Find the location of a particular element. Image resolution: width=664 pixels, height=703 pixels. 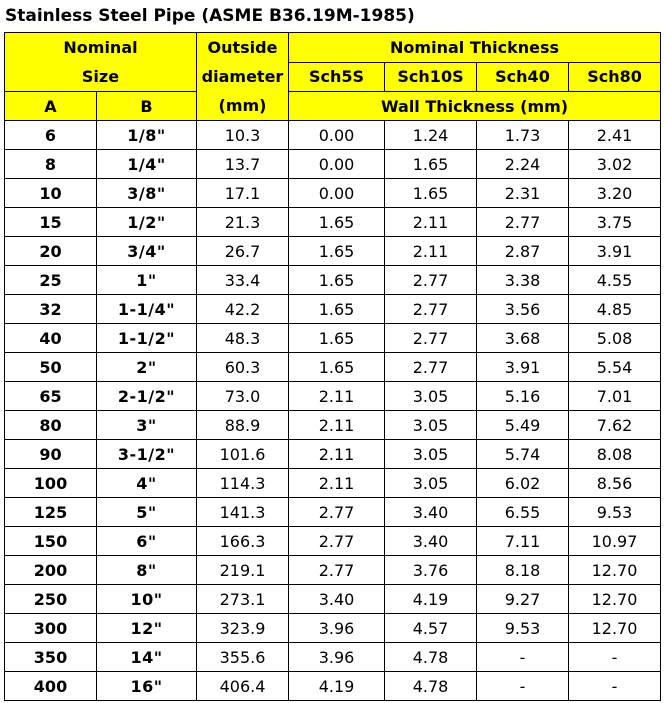

size-b-cell: 5" is located at coordinates (146, 512).